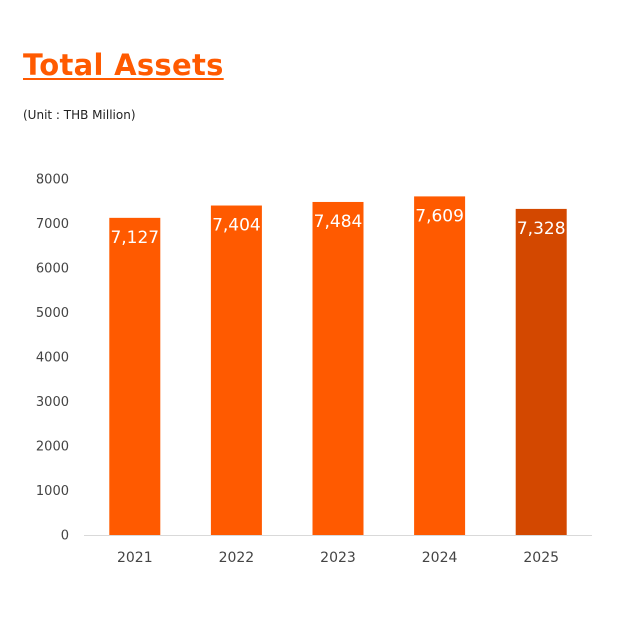 This screenshot has height=643, width=643. Describe the element at coordinates (52, 491) in the screenshot. I see `y-tick-label: 1000` at that location.